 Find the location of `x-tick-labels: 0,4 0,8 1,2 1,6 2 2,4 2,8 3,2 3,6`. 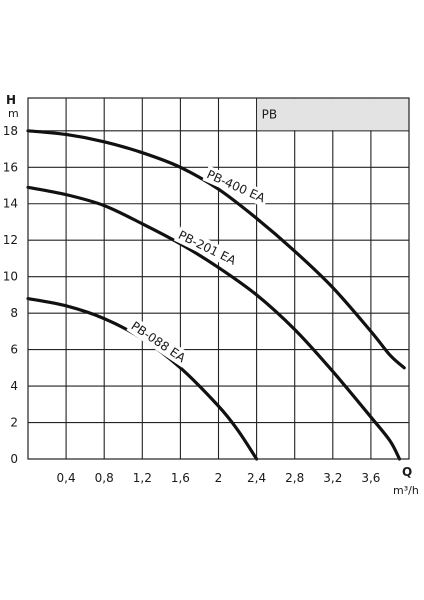

x-tick-labels: 0,4 0,8 1,2 1,6 2 2,4 2,8 3,2 3,6 is located at coordinates (219, 478).